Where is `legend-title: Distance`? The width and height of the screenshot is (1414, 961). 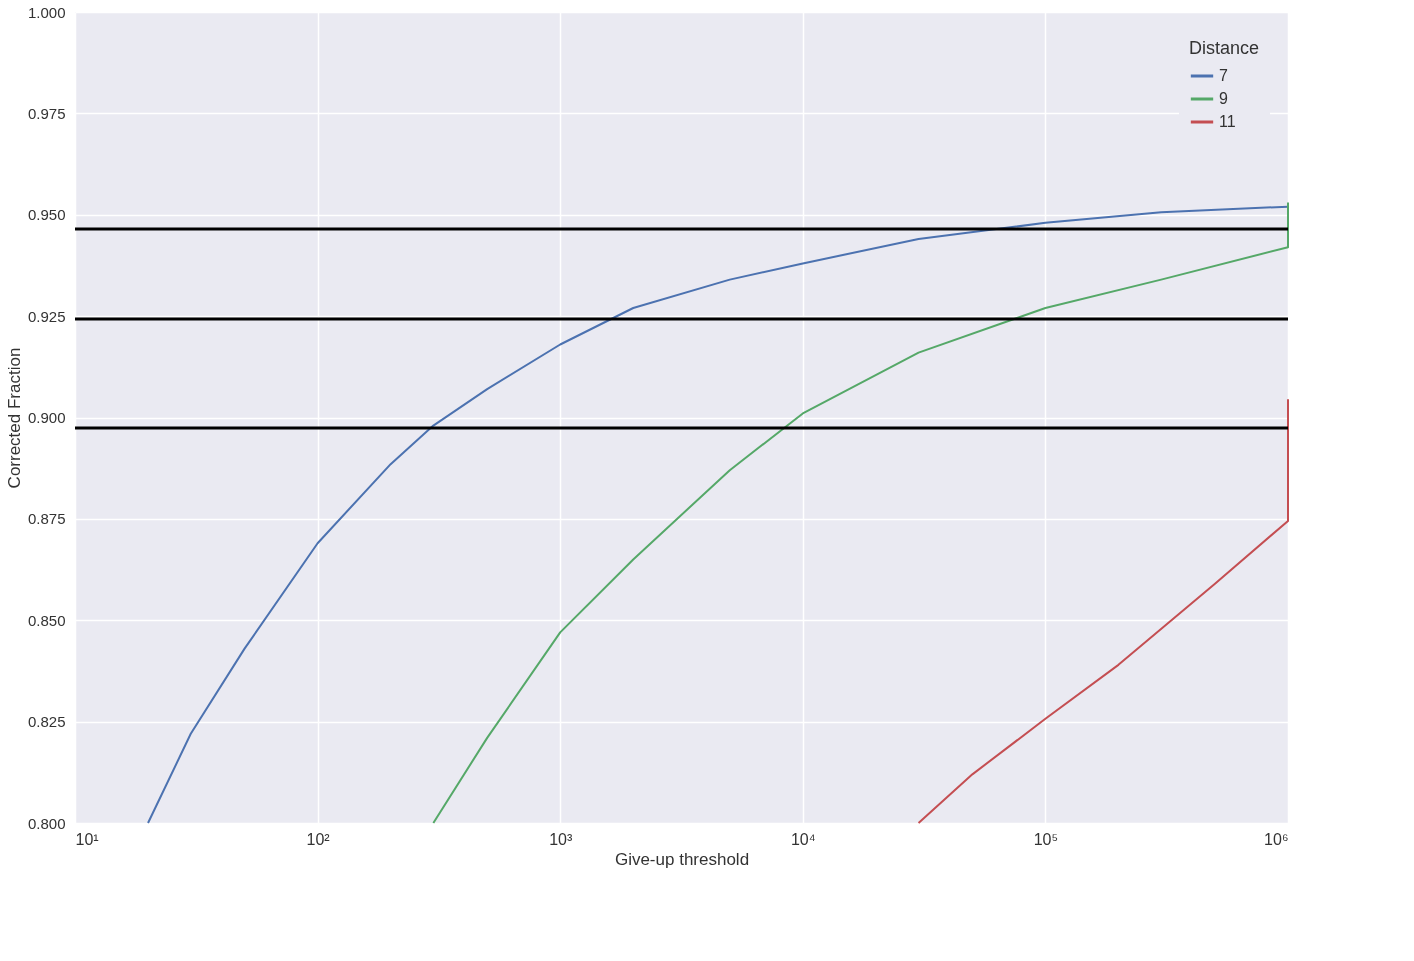
legend-title: Distance is located at coordinates (1224, 48).